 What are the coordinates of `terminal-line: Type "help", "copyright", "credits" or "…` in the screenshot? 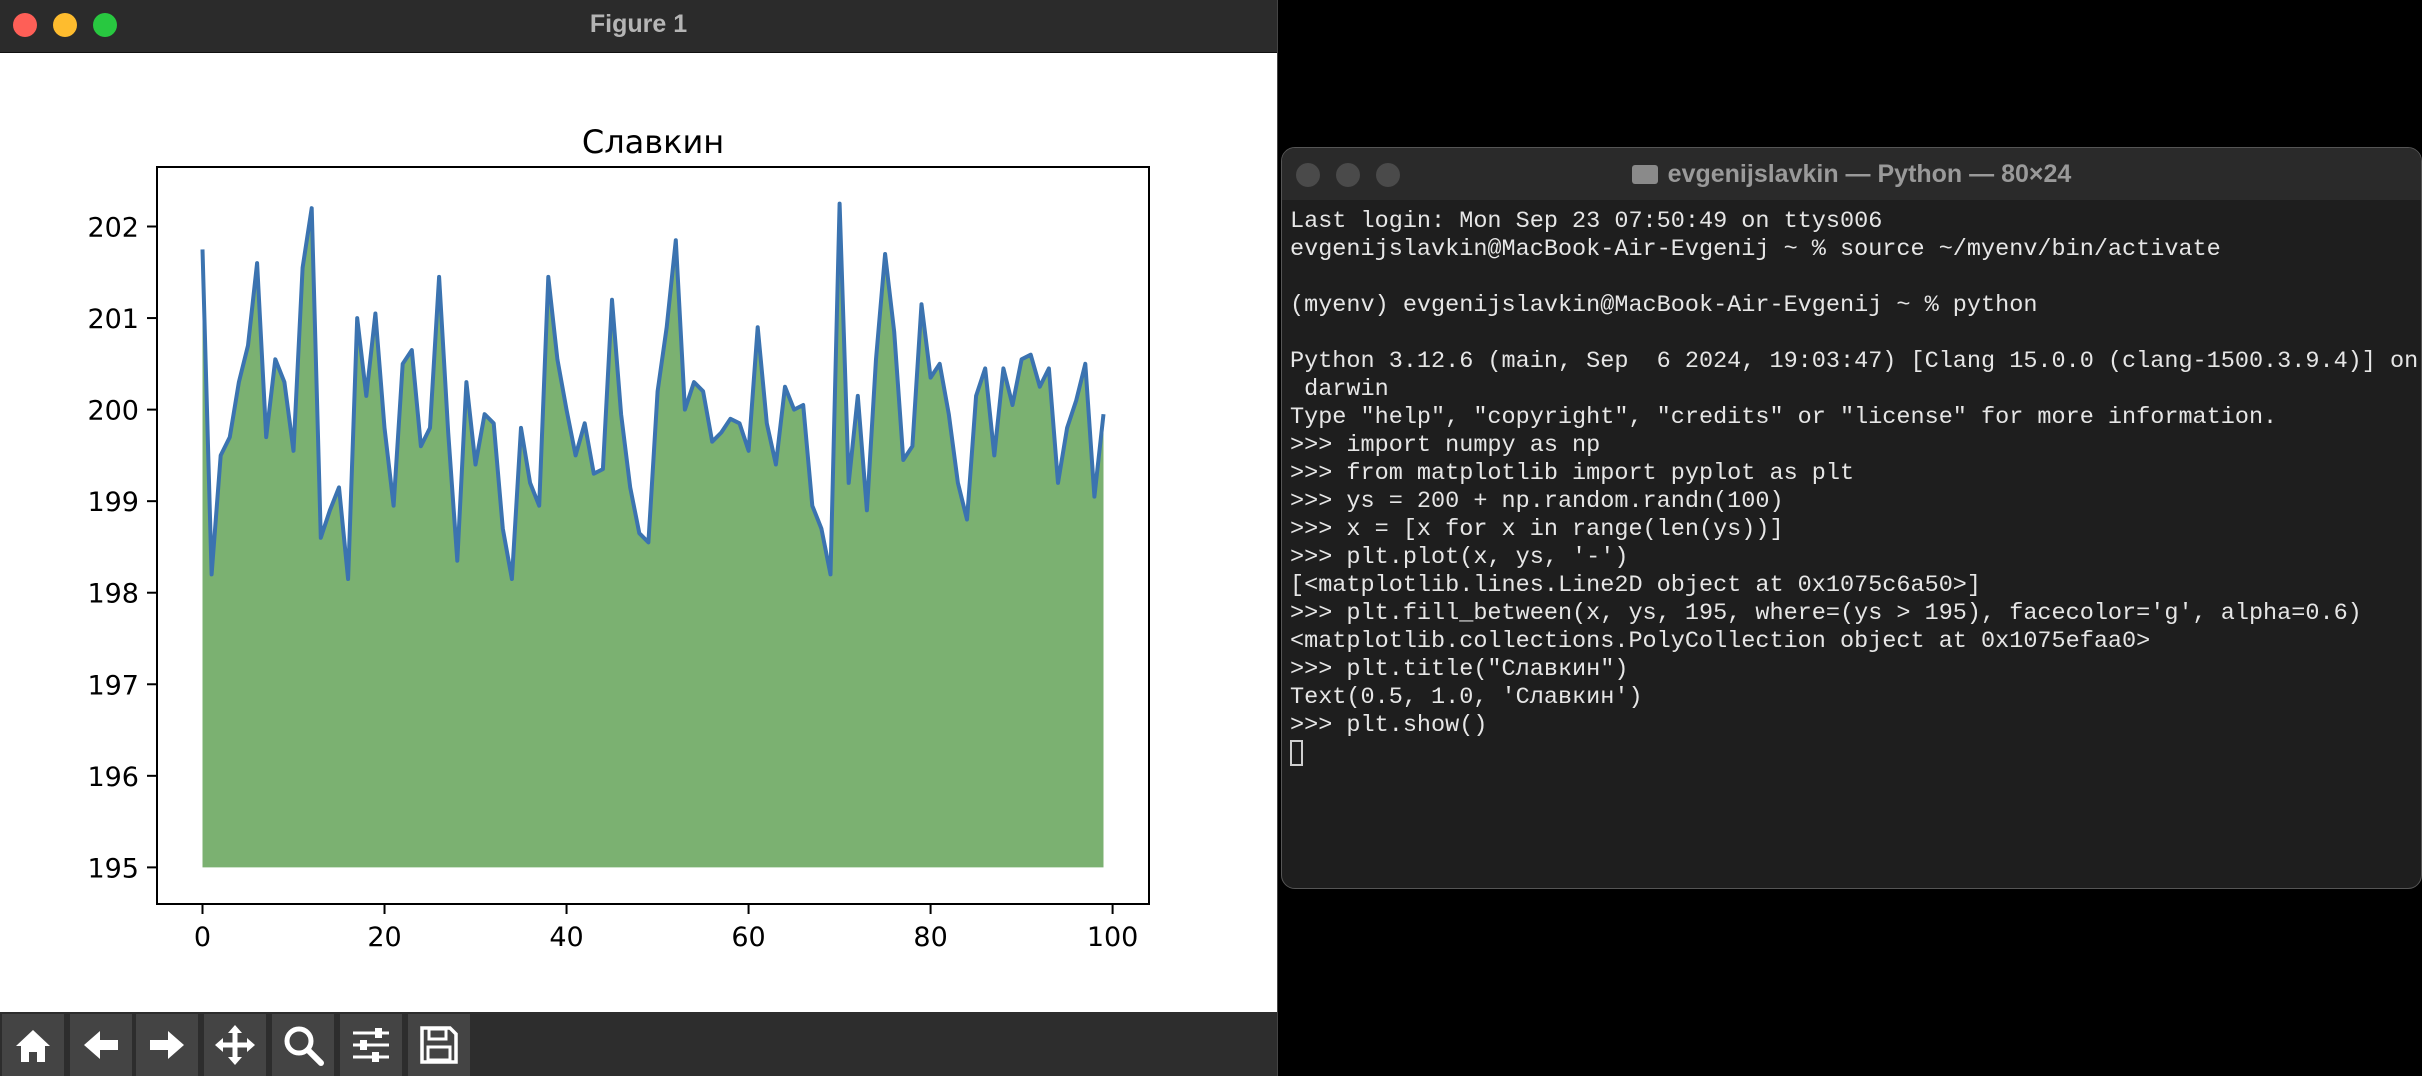 It's located at (1784, 417).